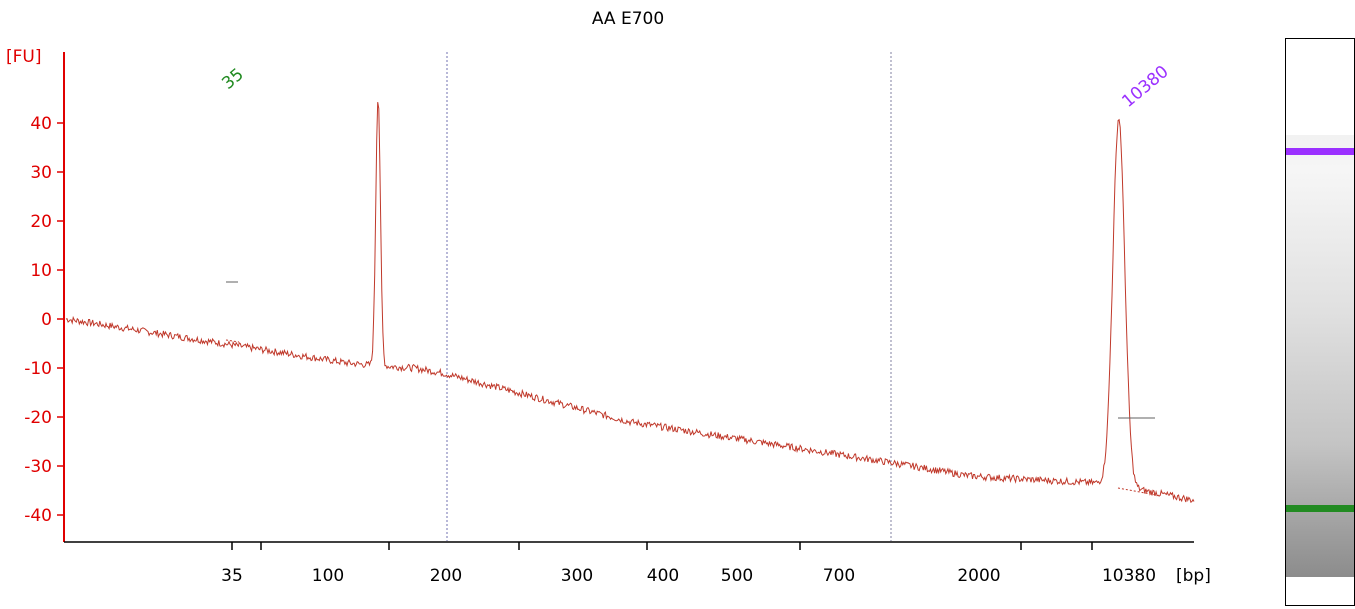 The width and height of the screenshot is (1355, 609). What do you see at coordinates (233, 204) in the screenshot?
I see `peak-35: 35` at bounding box center [233, 204].